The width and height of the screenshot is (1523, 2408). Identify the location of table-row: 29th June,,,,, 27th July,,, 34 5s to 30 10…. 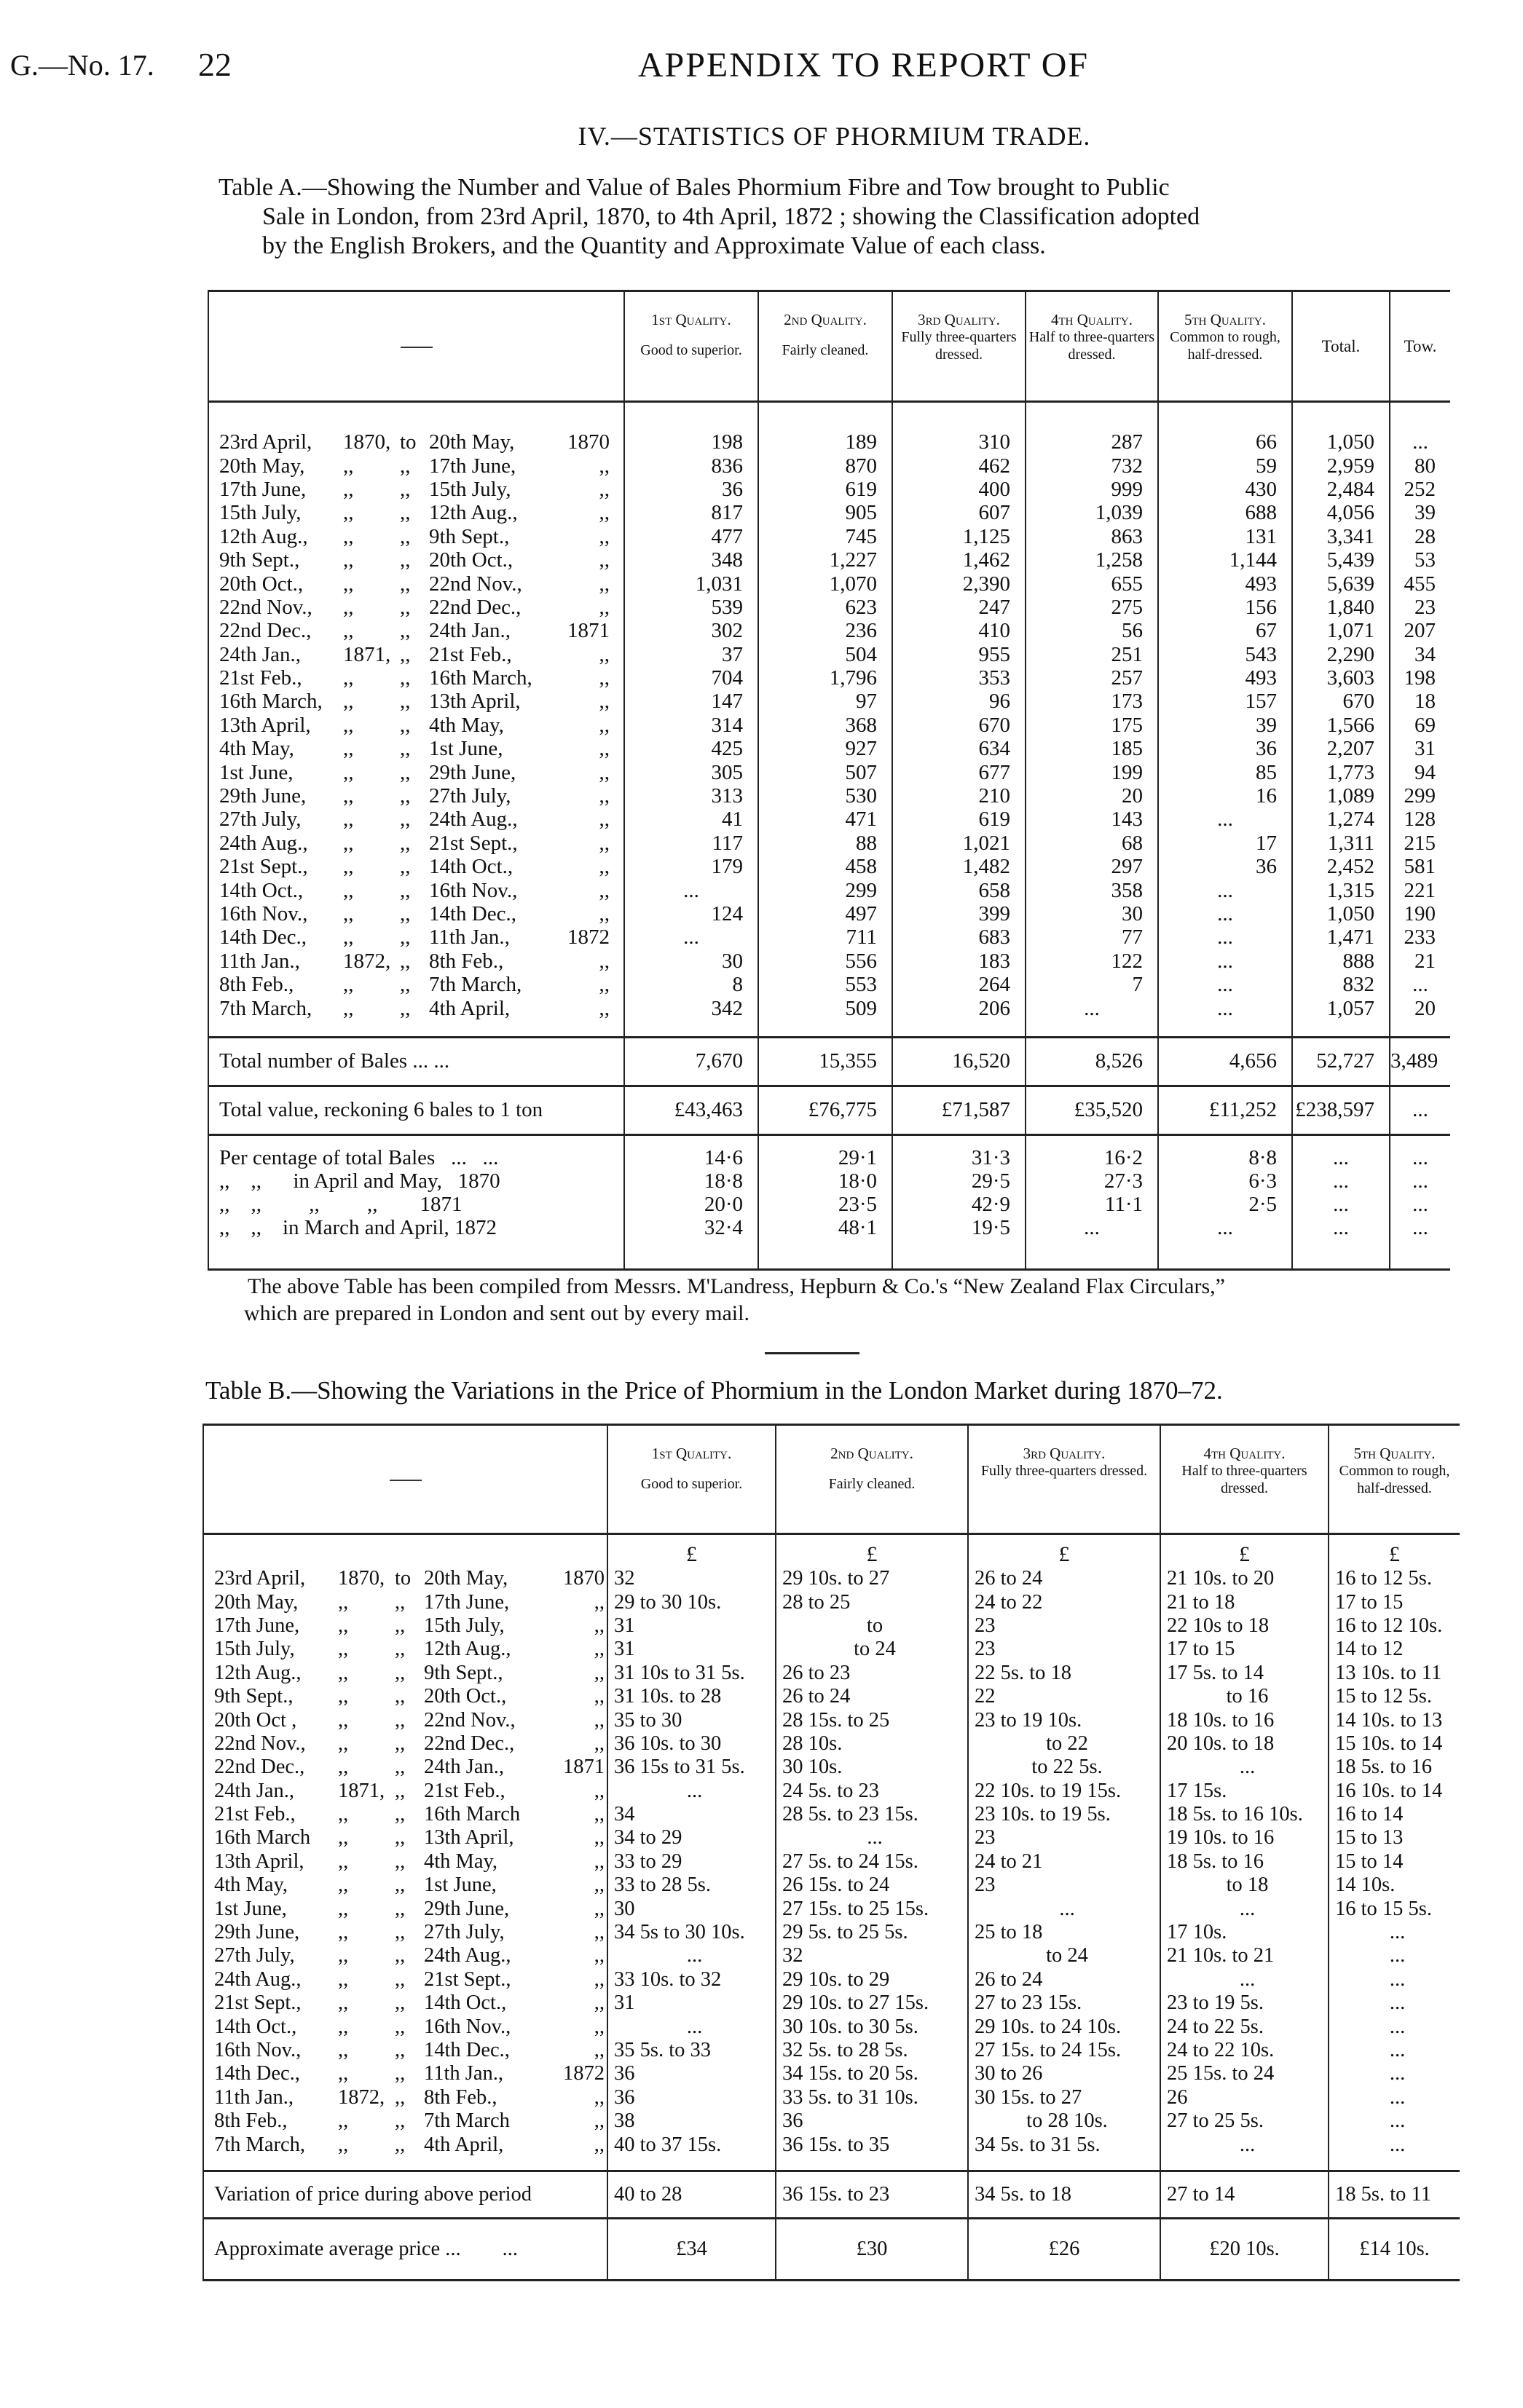
(831, 1932).